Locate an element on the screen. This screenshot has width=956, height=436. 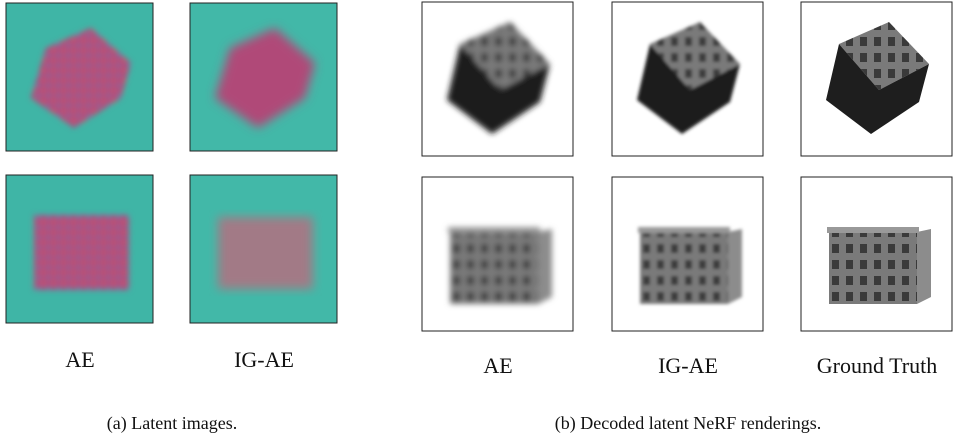
caption: (a) Latent images. is located at coordinates (172, 423).